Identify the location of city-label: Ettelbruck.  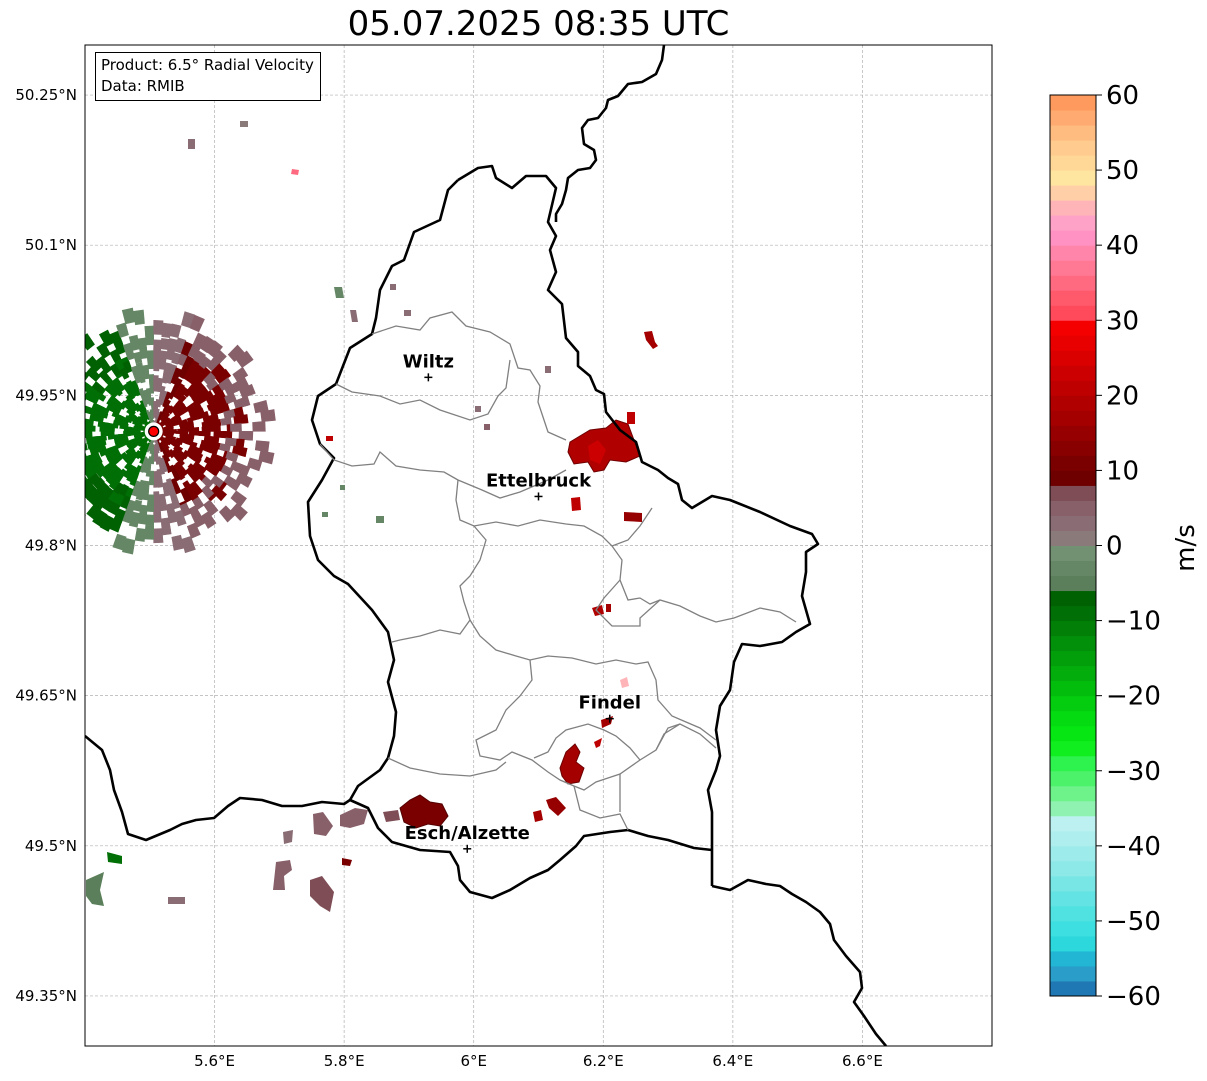
(539, 480).